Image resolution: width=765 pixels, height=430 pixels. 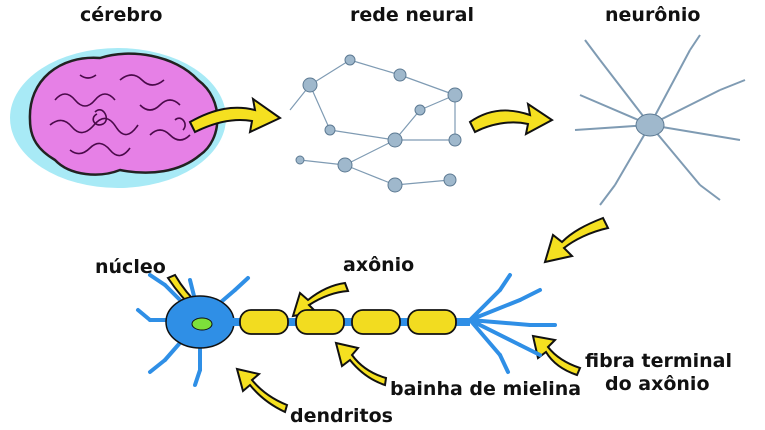 I want to click on nucleus, so click(x=202, y=324).